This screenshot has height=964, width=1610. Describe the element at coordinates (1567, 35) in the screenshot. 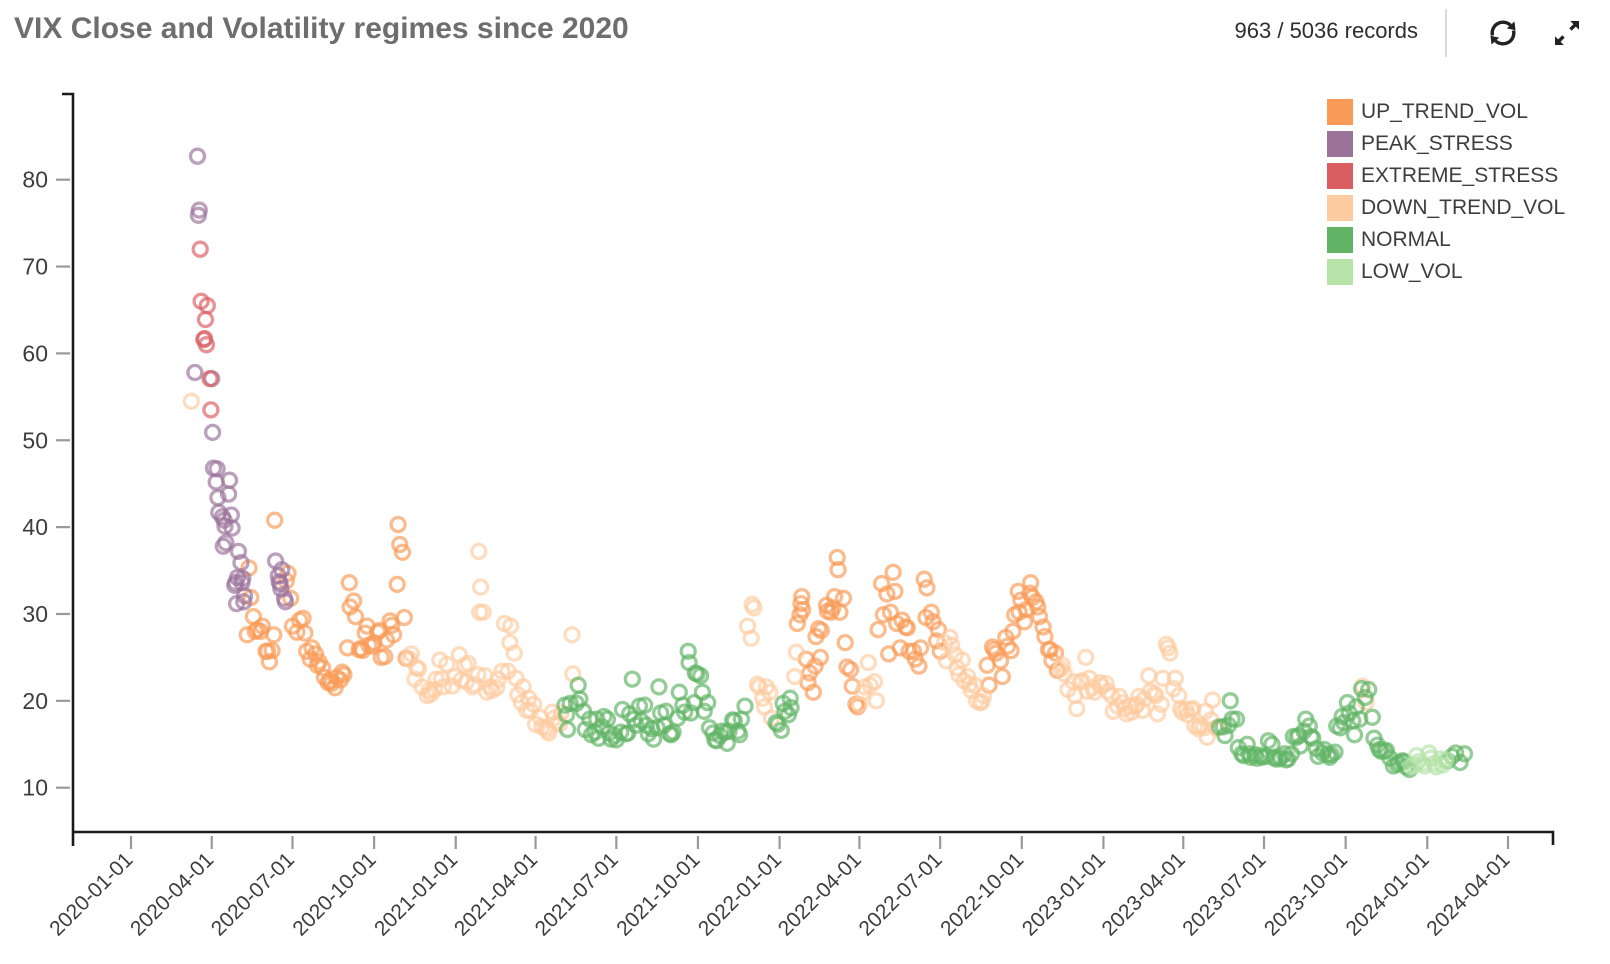

I see `expand-button` at that location.